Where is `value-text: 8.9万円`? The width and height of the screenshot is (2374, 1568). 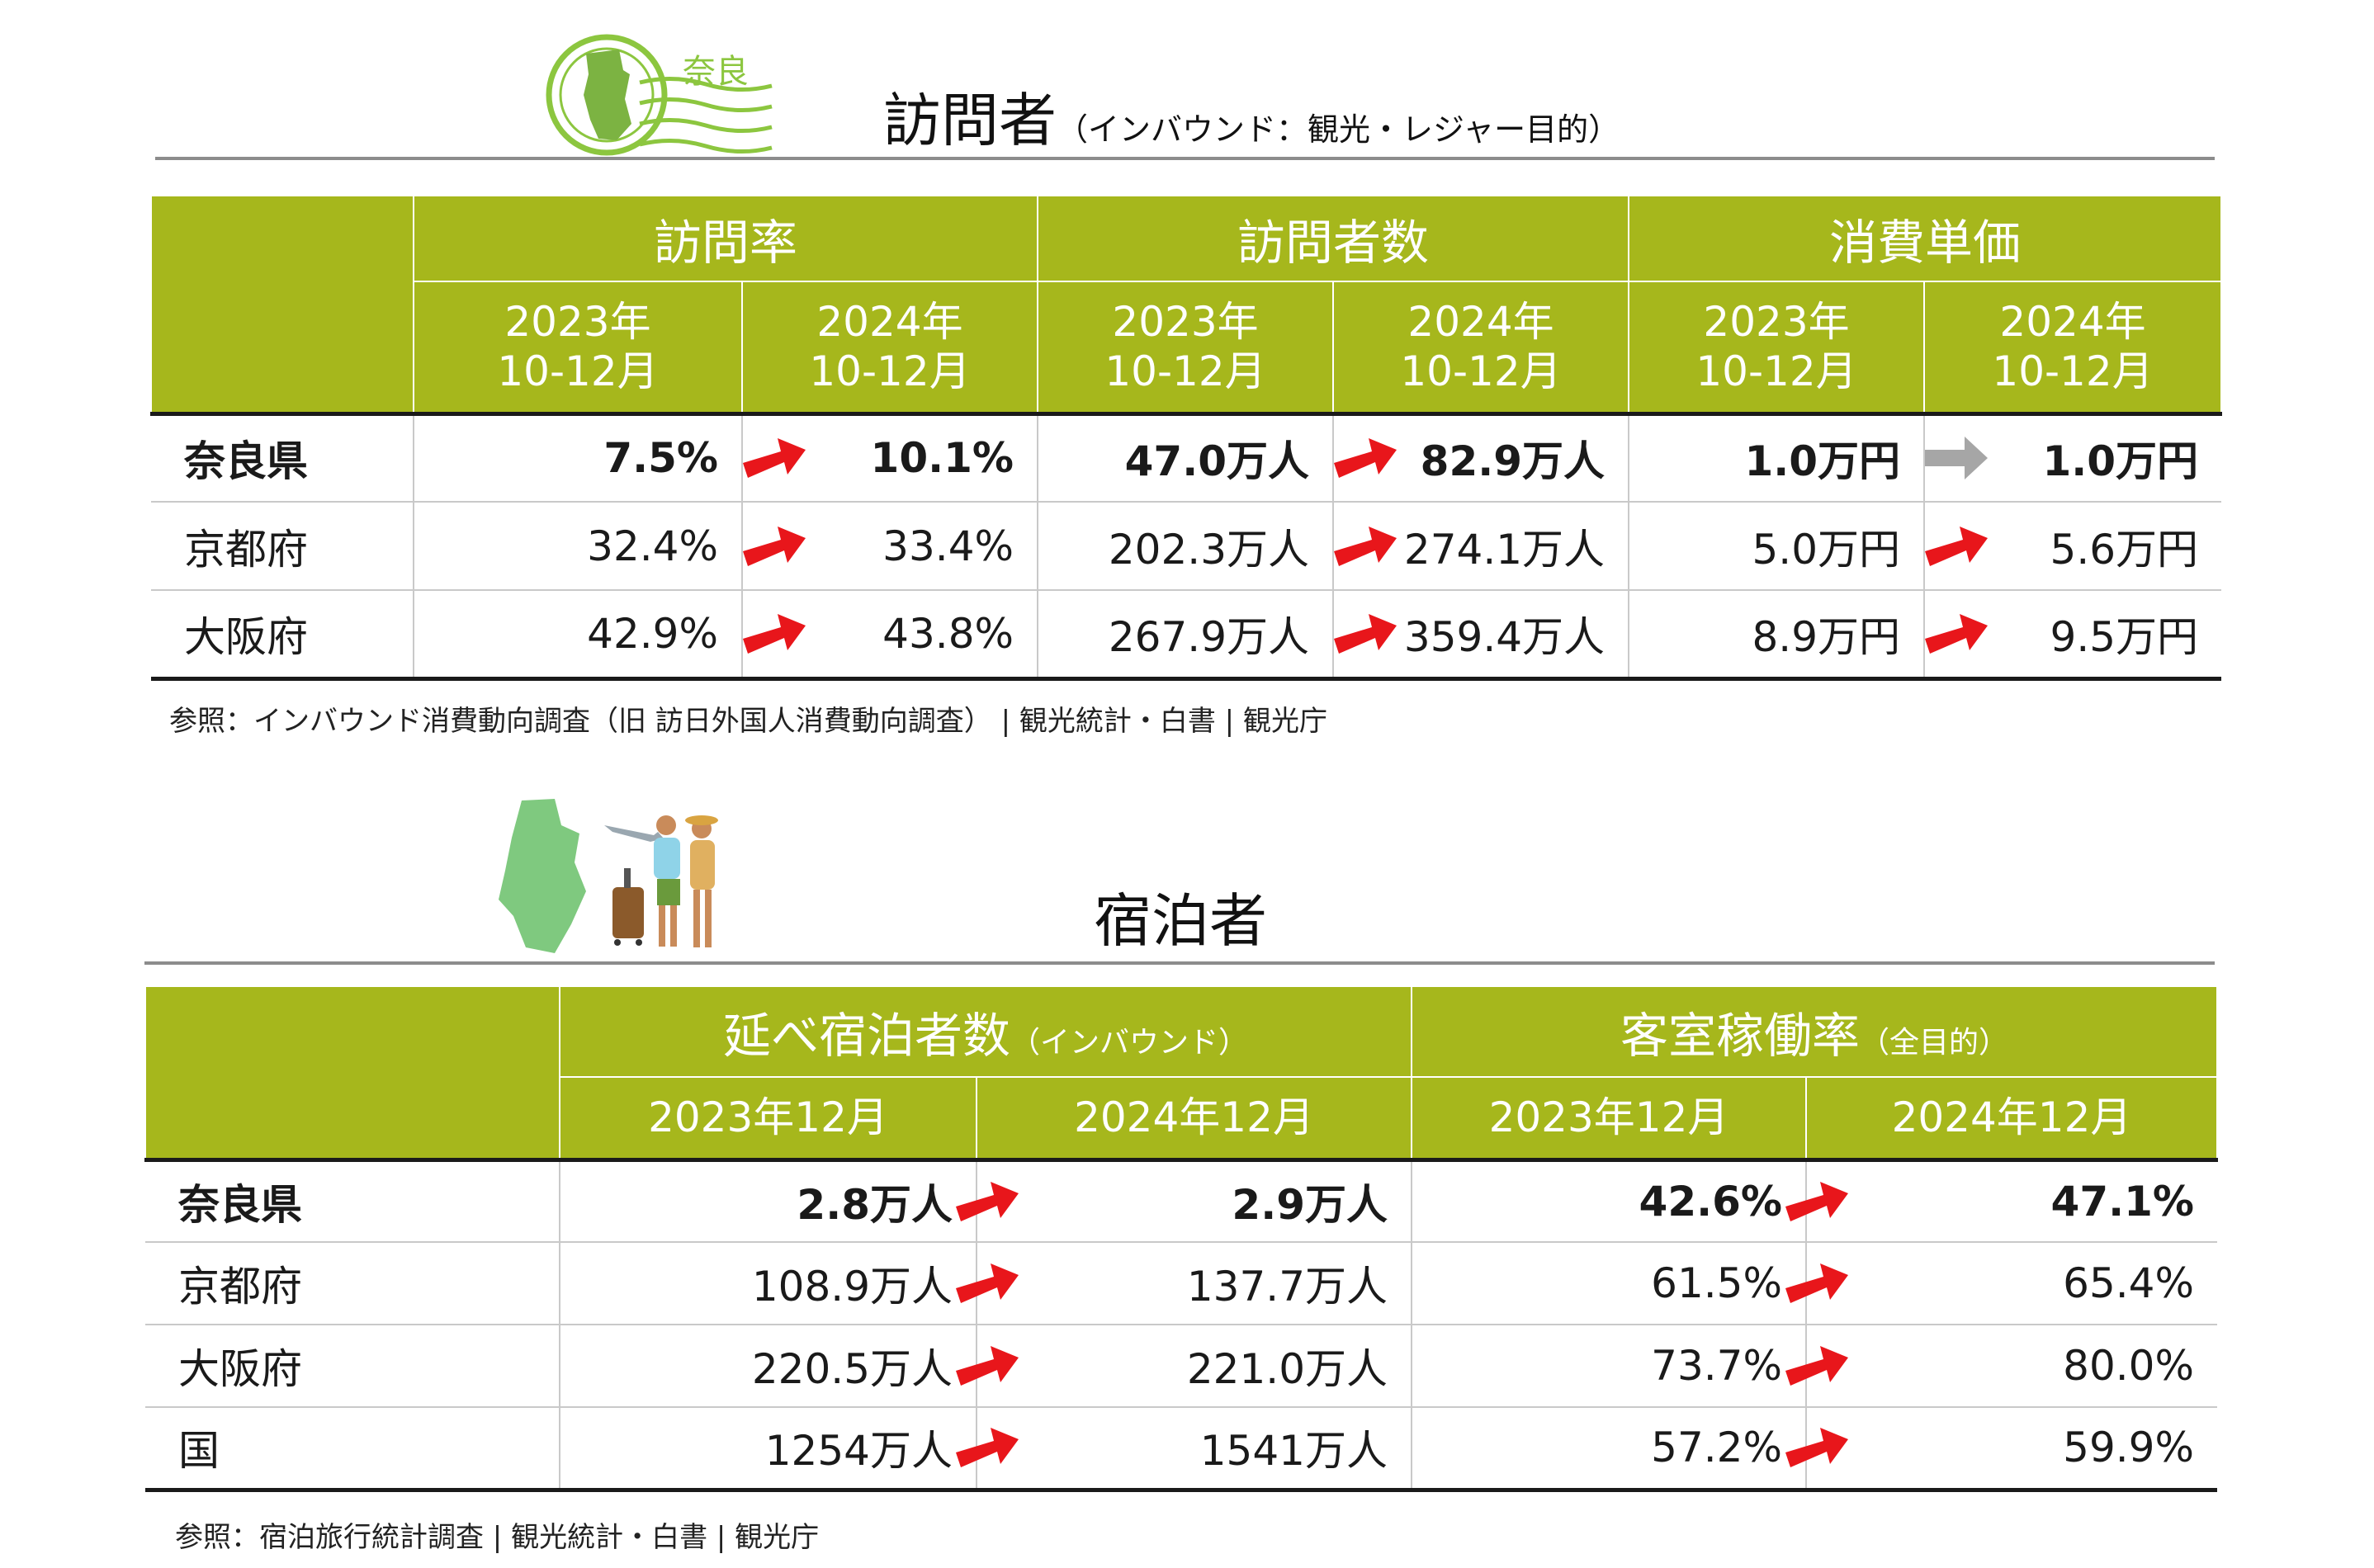 value-text: 8.9万円 is located at coordinates (1826, 636).